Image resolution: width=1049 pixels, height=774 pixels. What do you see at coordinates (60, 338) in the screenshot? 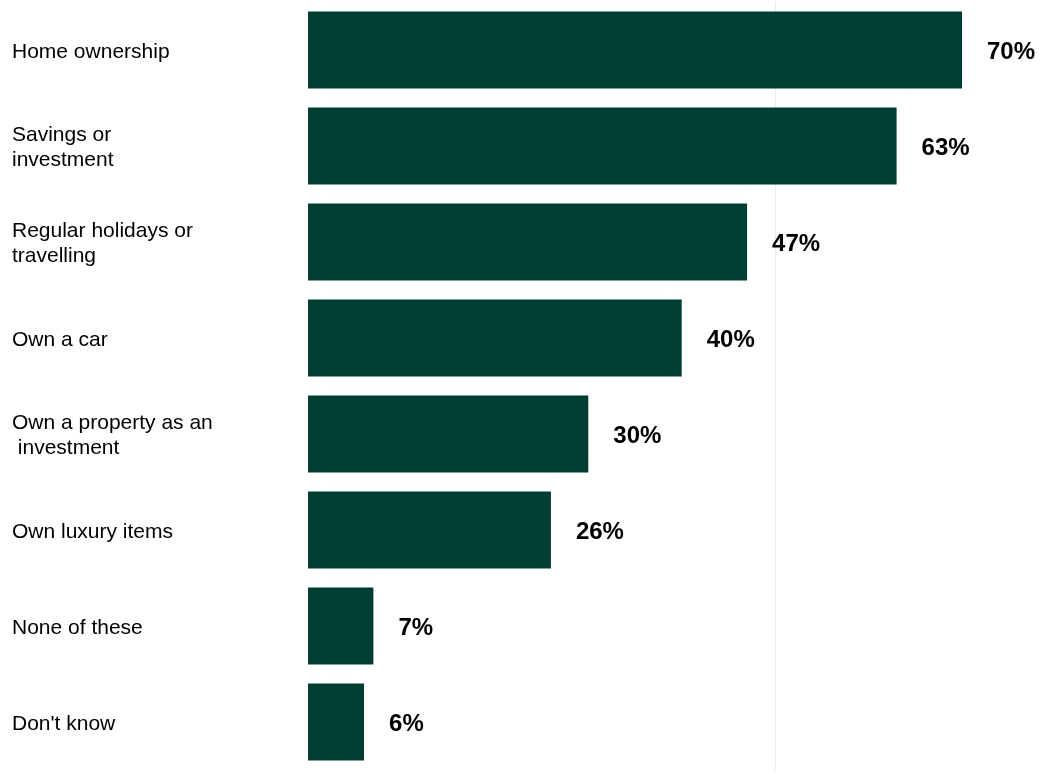
I see `y-tick-label: Own a car` at bounding box center [60, 338].